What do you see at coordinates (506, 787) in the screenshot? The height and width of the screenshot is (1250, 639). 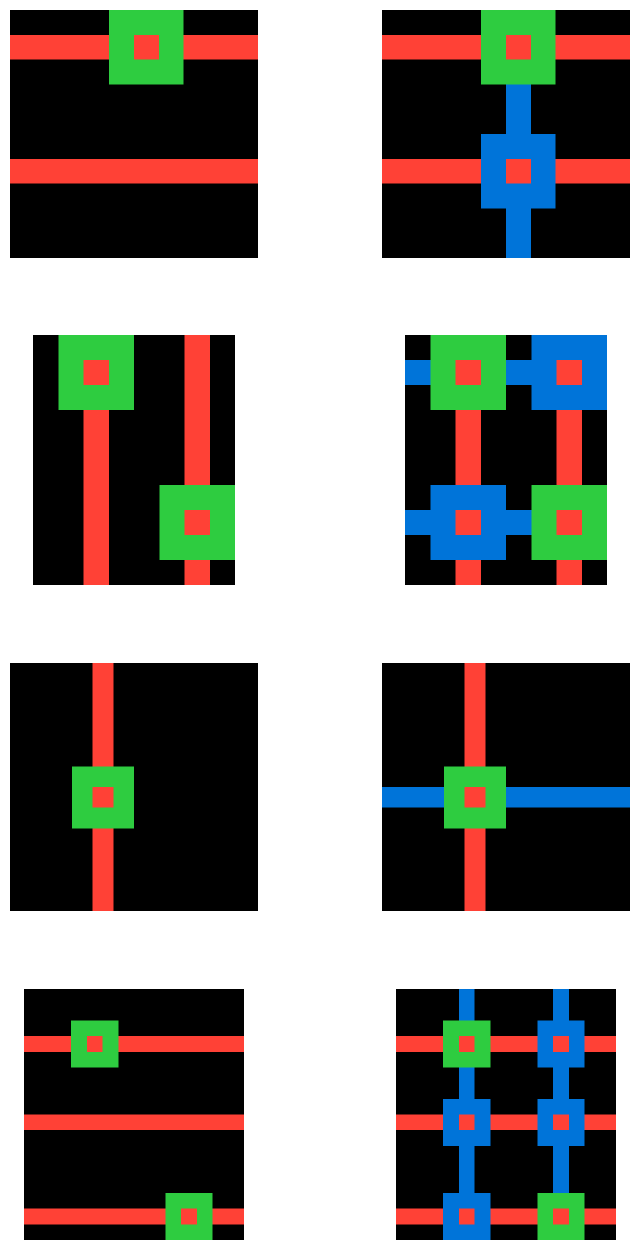 I see `pair-3-output-grid` at bounding box center [506, 787].